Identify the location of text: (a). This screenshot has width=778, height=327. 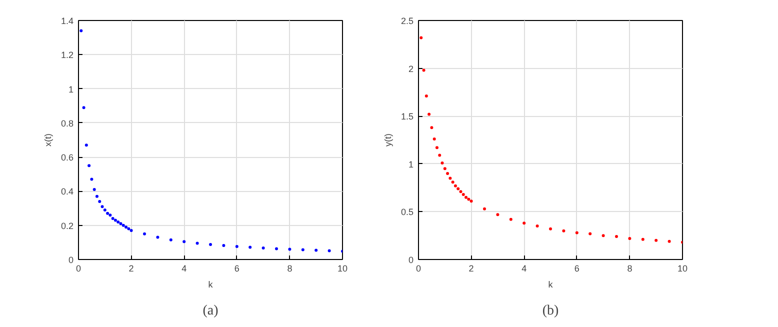
(210, 311).